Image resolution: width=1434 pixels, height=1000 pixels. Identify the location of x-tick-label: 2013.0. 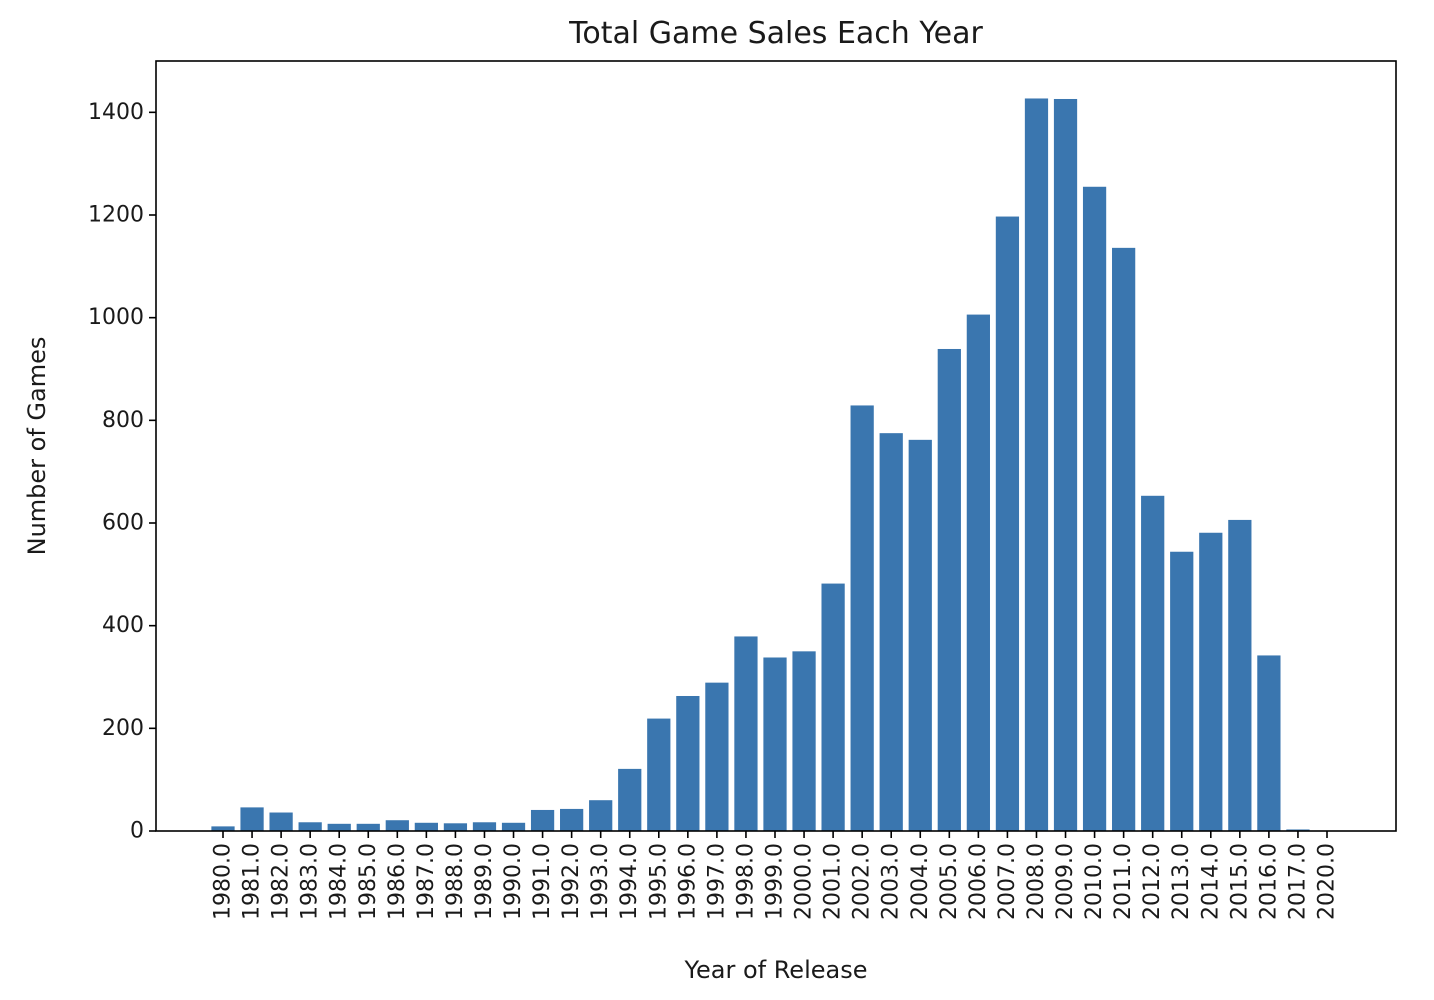
(1181, 881).